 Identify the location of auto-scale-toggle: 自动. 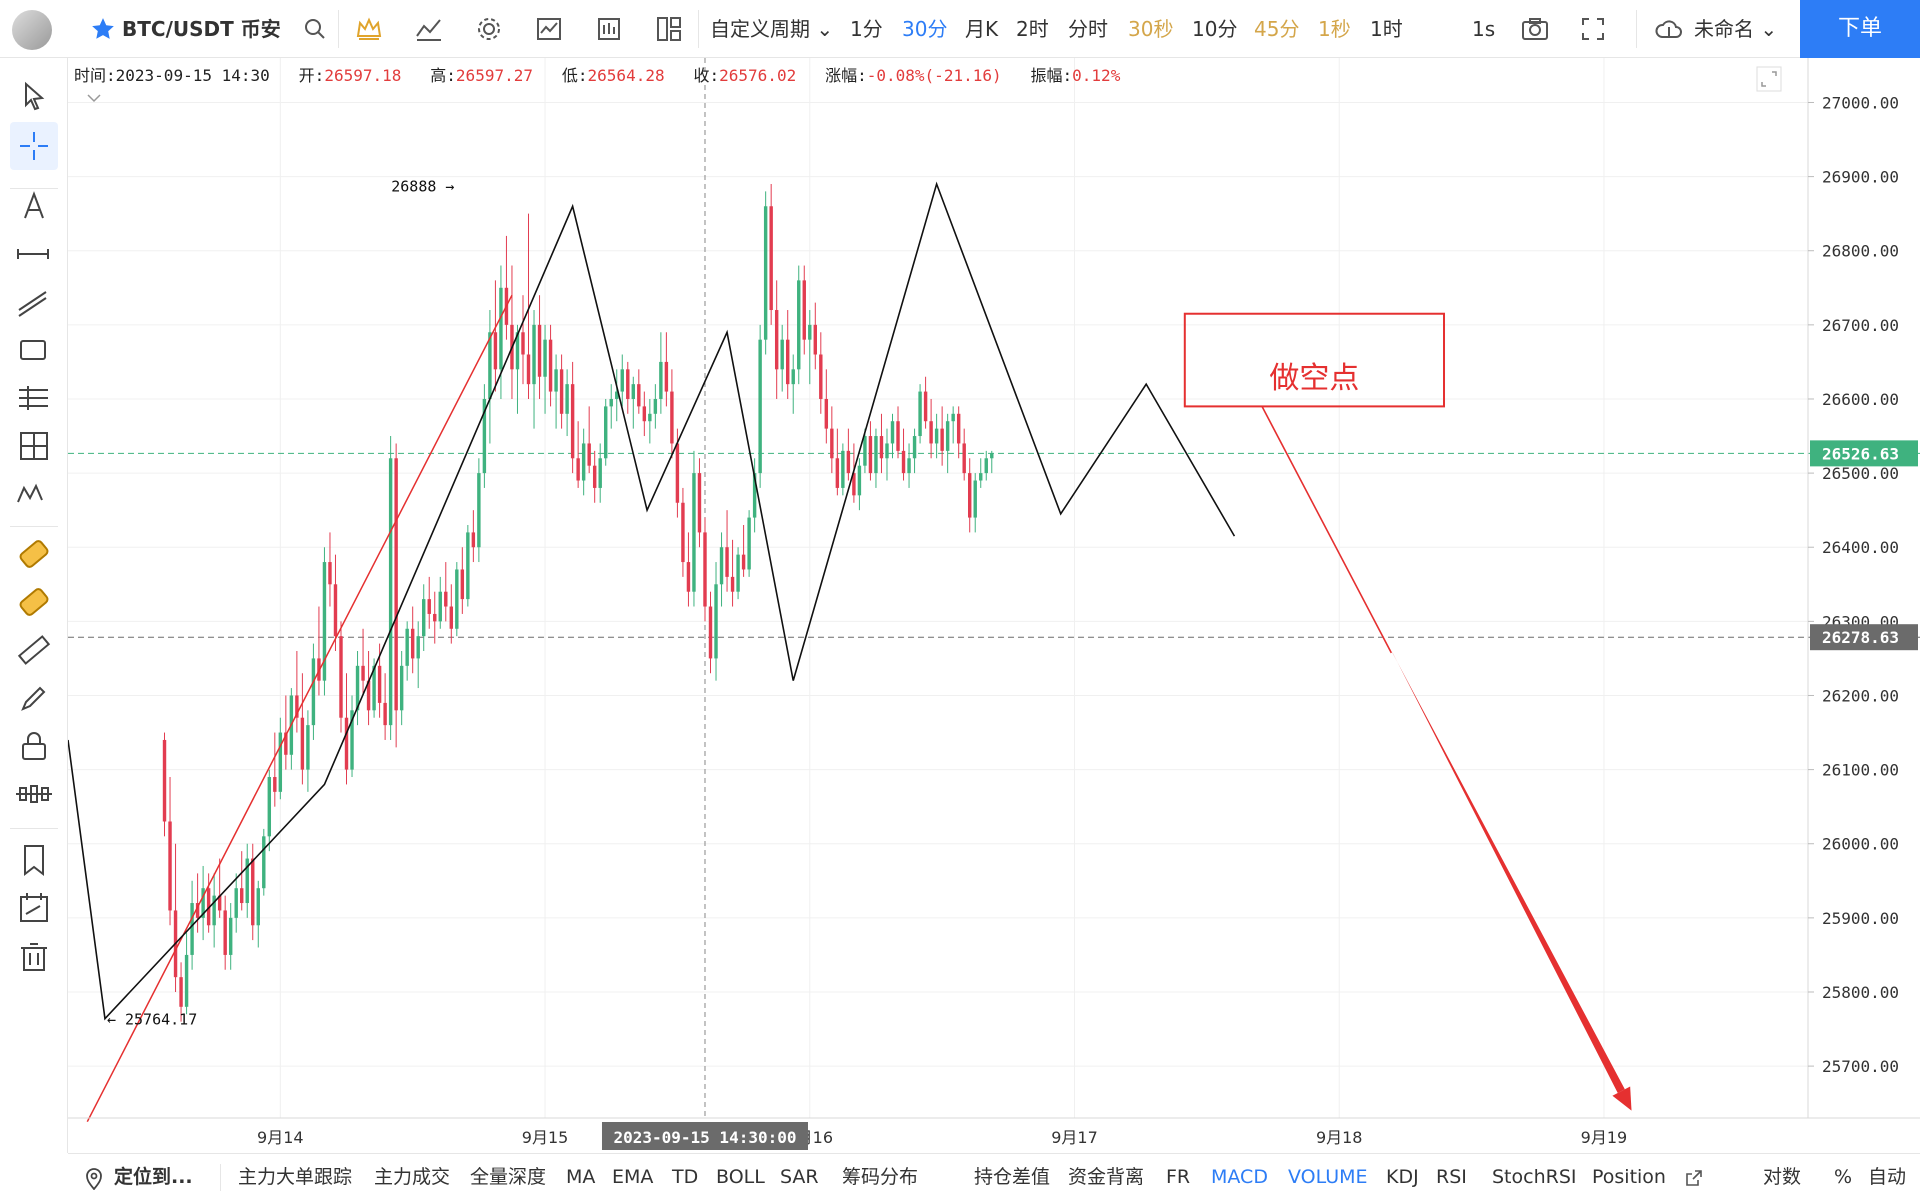
(1887, 1177).